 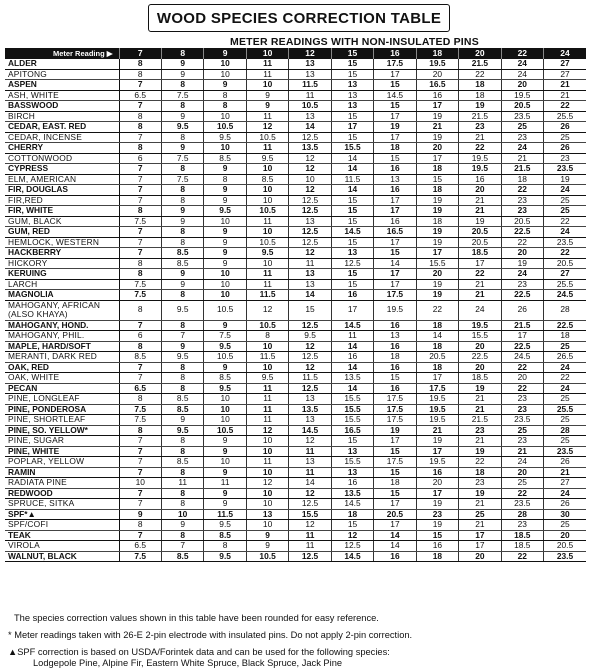 I want to click on species-row: SPRUCE, SITKA 7 8 9 10 12.5 14.5 17 19 21 23.5 26, so click(x=295, y=504).